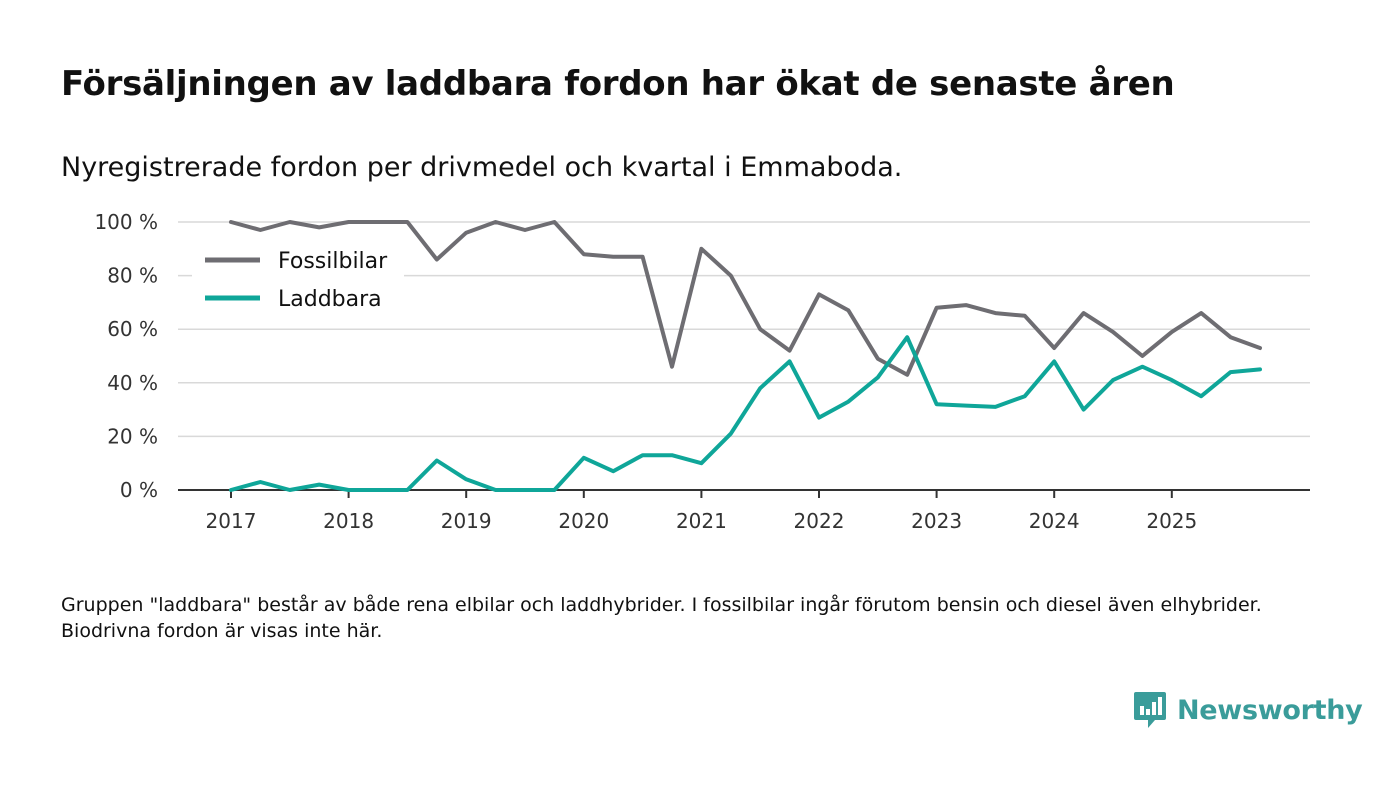 This screenshot has height=793, width=1400. I want to click on legend-background, so click(298, 278).